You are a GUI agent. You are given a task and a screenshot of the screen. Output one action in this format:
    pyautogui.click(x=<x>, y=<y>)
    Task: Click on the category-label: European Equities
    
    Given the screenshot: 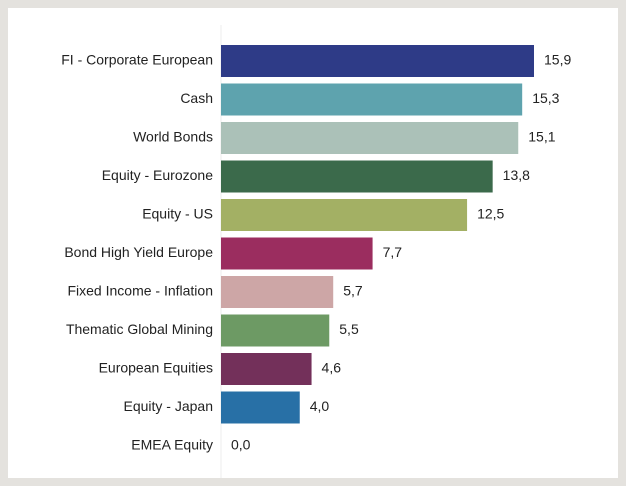 What is the action you would take?
    pyautogui.click(x=156, y=368)
    